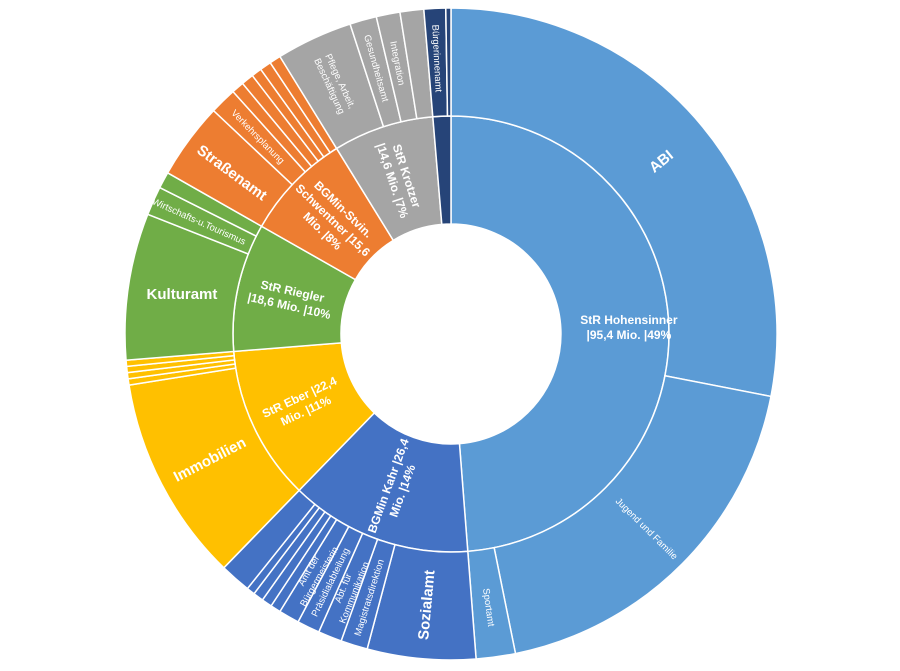 The width and height of the screenshot is (900, 671). What do you see at coordinates (488, 608) in the screenshot?
I see `outer-label-sportamt: Sportamt` at bounding box center [488, 608].